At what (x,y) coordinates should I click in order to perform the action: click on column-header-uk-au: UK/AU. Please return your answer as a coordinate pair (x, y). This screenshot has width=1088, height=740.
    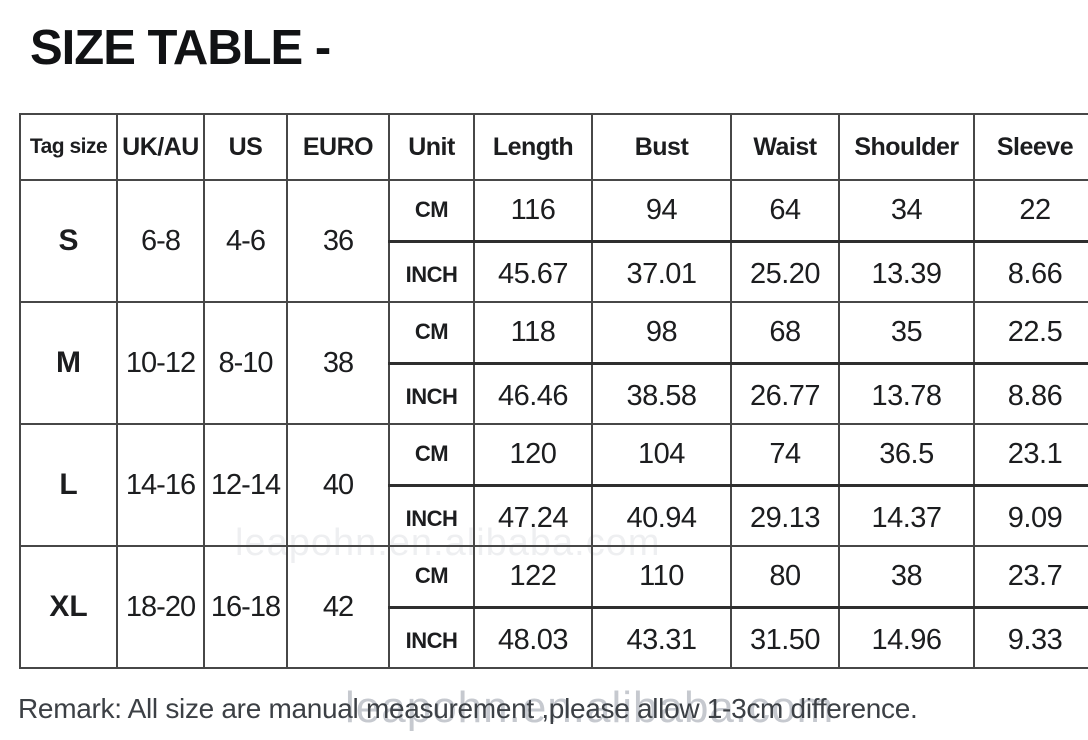
    Looking at the image, I should click on (160, 147).